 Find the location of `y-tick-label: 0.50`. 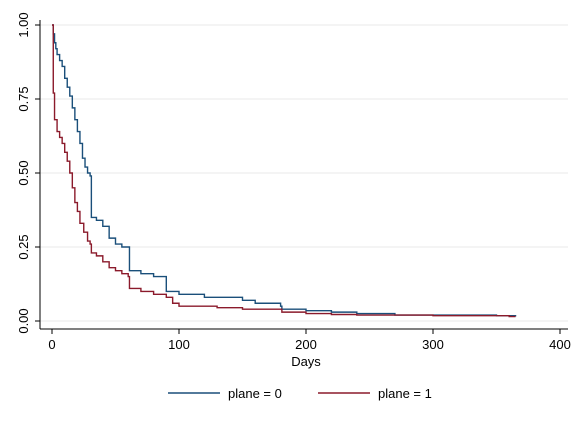

y-tick-label: 0.50 is located at coordinates (23, 172).